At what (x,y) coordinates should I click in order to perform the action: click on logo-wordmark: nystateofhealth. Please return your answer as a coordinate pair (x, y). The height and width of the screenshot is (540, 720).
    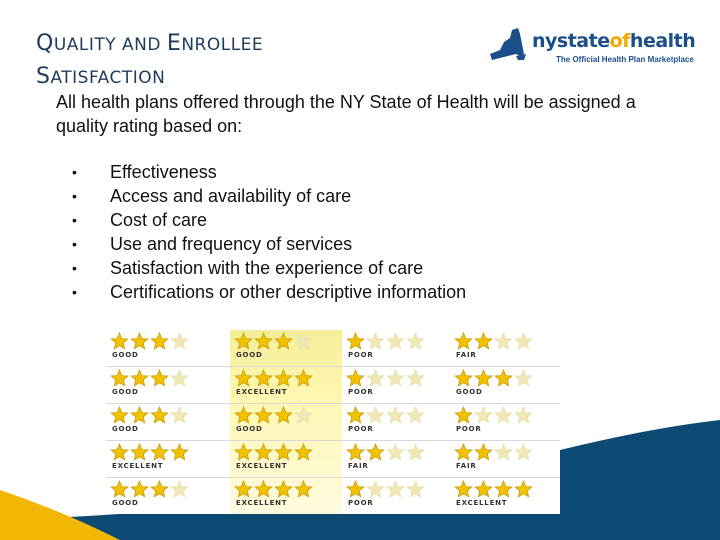
    Looking at the image, I should click on (614, 41).